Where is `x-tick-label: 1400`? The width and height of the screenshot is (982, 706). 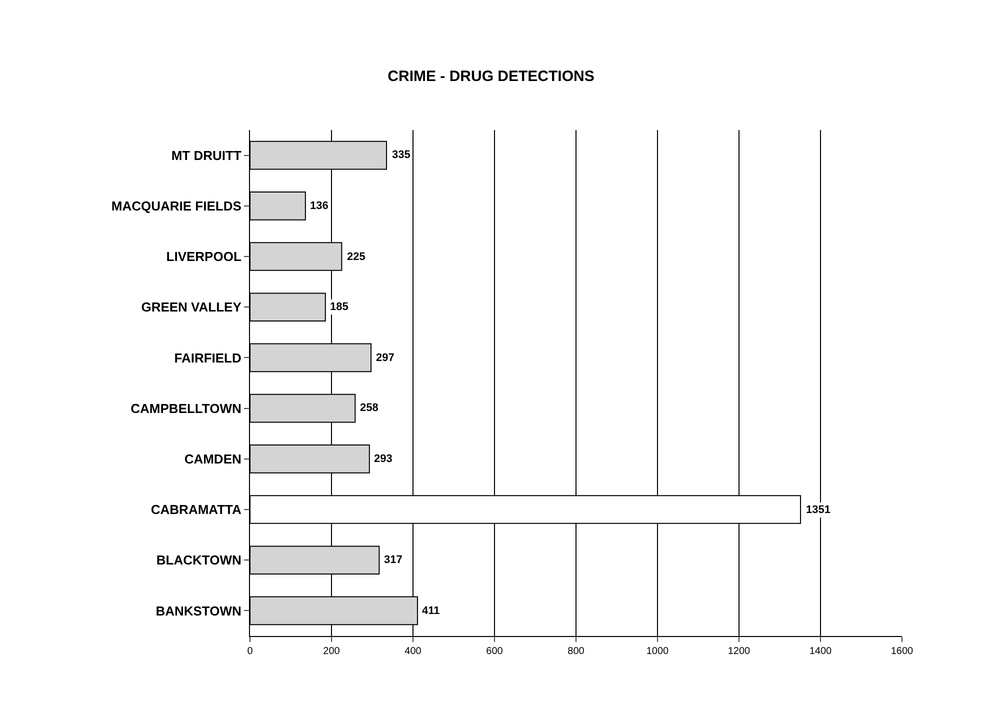
x-tick-label: 1400 is located at coordinates (820, 651).